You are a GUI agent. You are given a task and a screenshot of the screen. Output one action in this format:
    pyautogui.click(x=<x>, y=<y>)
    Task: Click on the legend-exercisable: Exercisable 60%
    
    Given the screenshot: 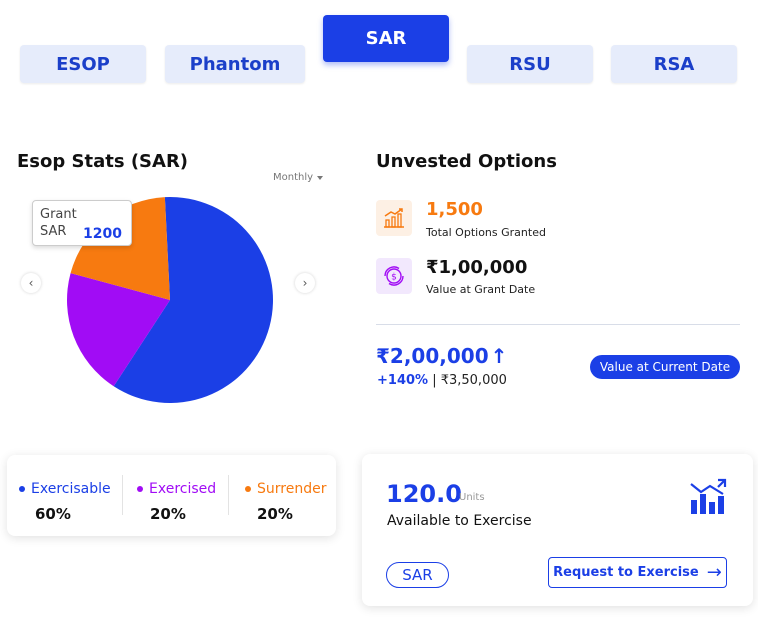 What is the action you would take?
    pyautogui.click(x=64, y=495)
    